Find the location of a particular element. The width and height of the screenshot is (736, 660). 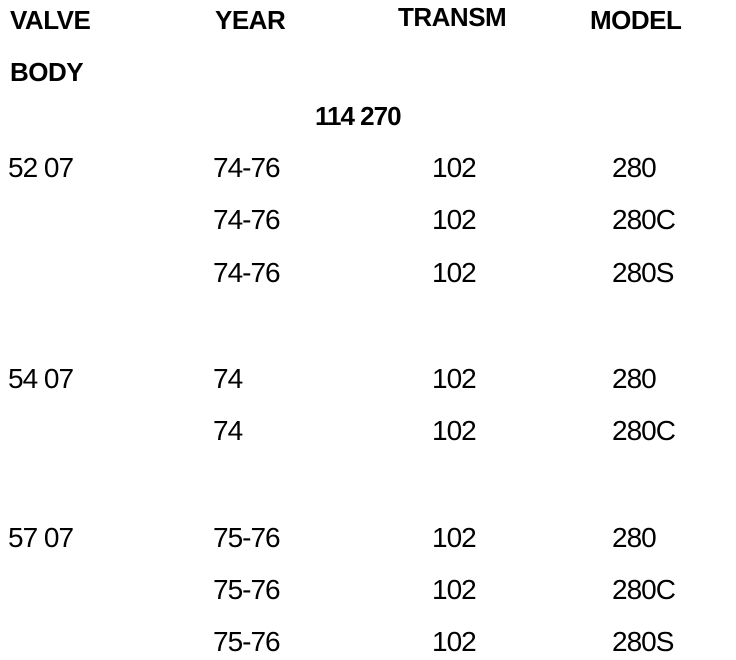

section-title: 114 270 is located at coordinates (358, 116).